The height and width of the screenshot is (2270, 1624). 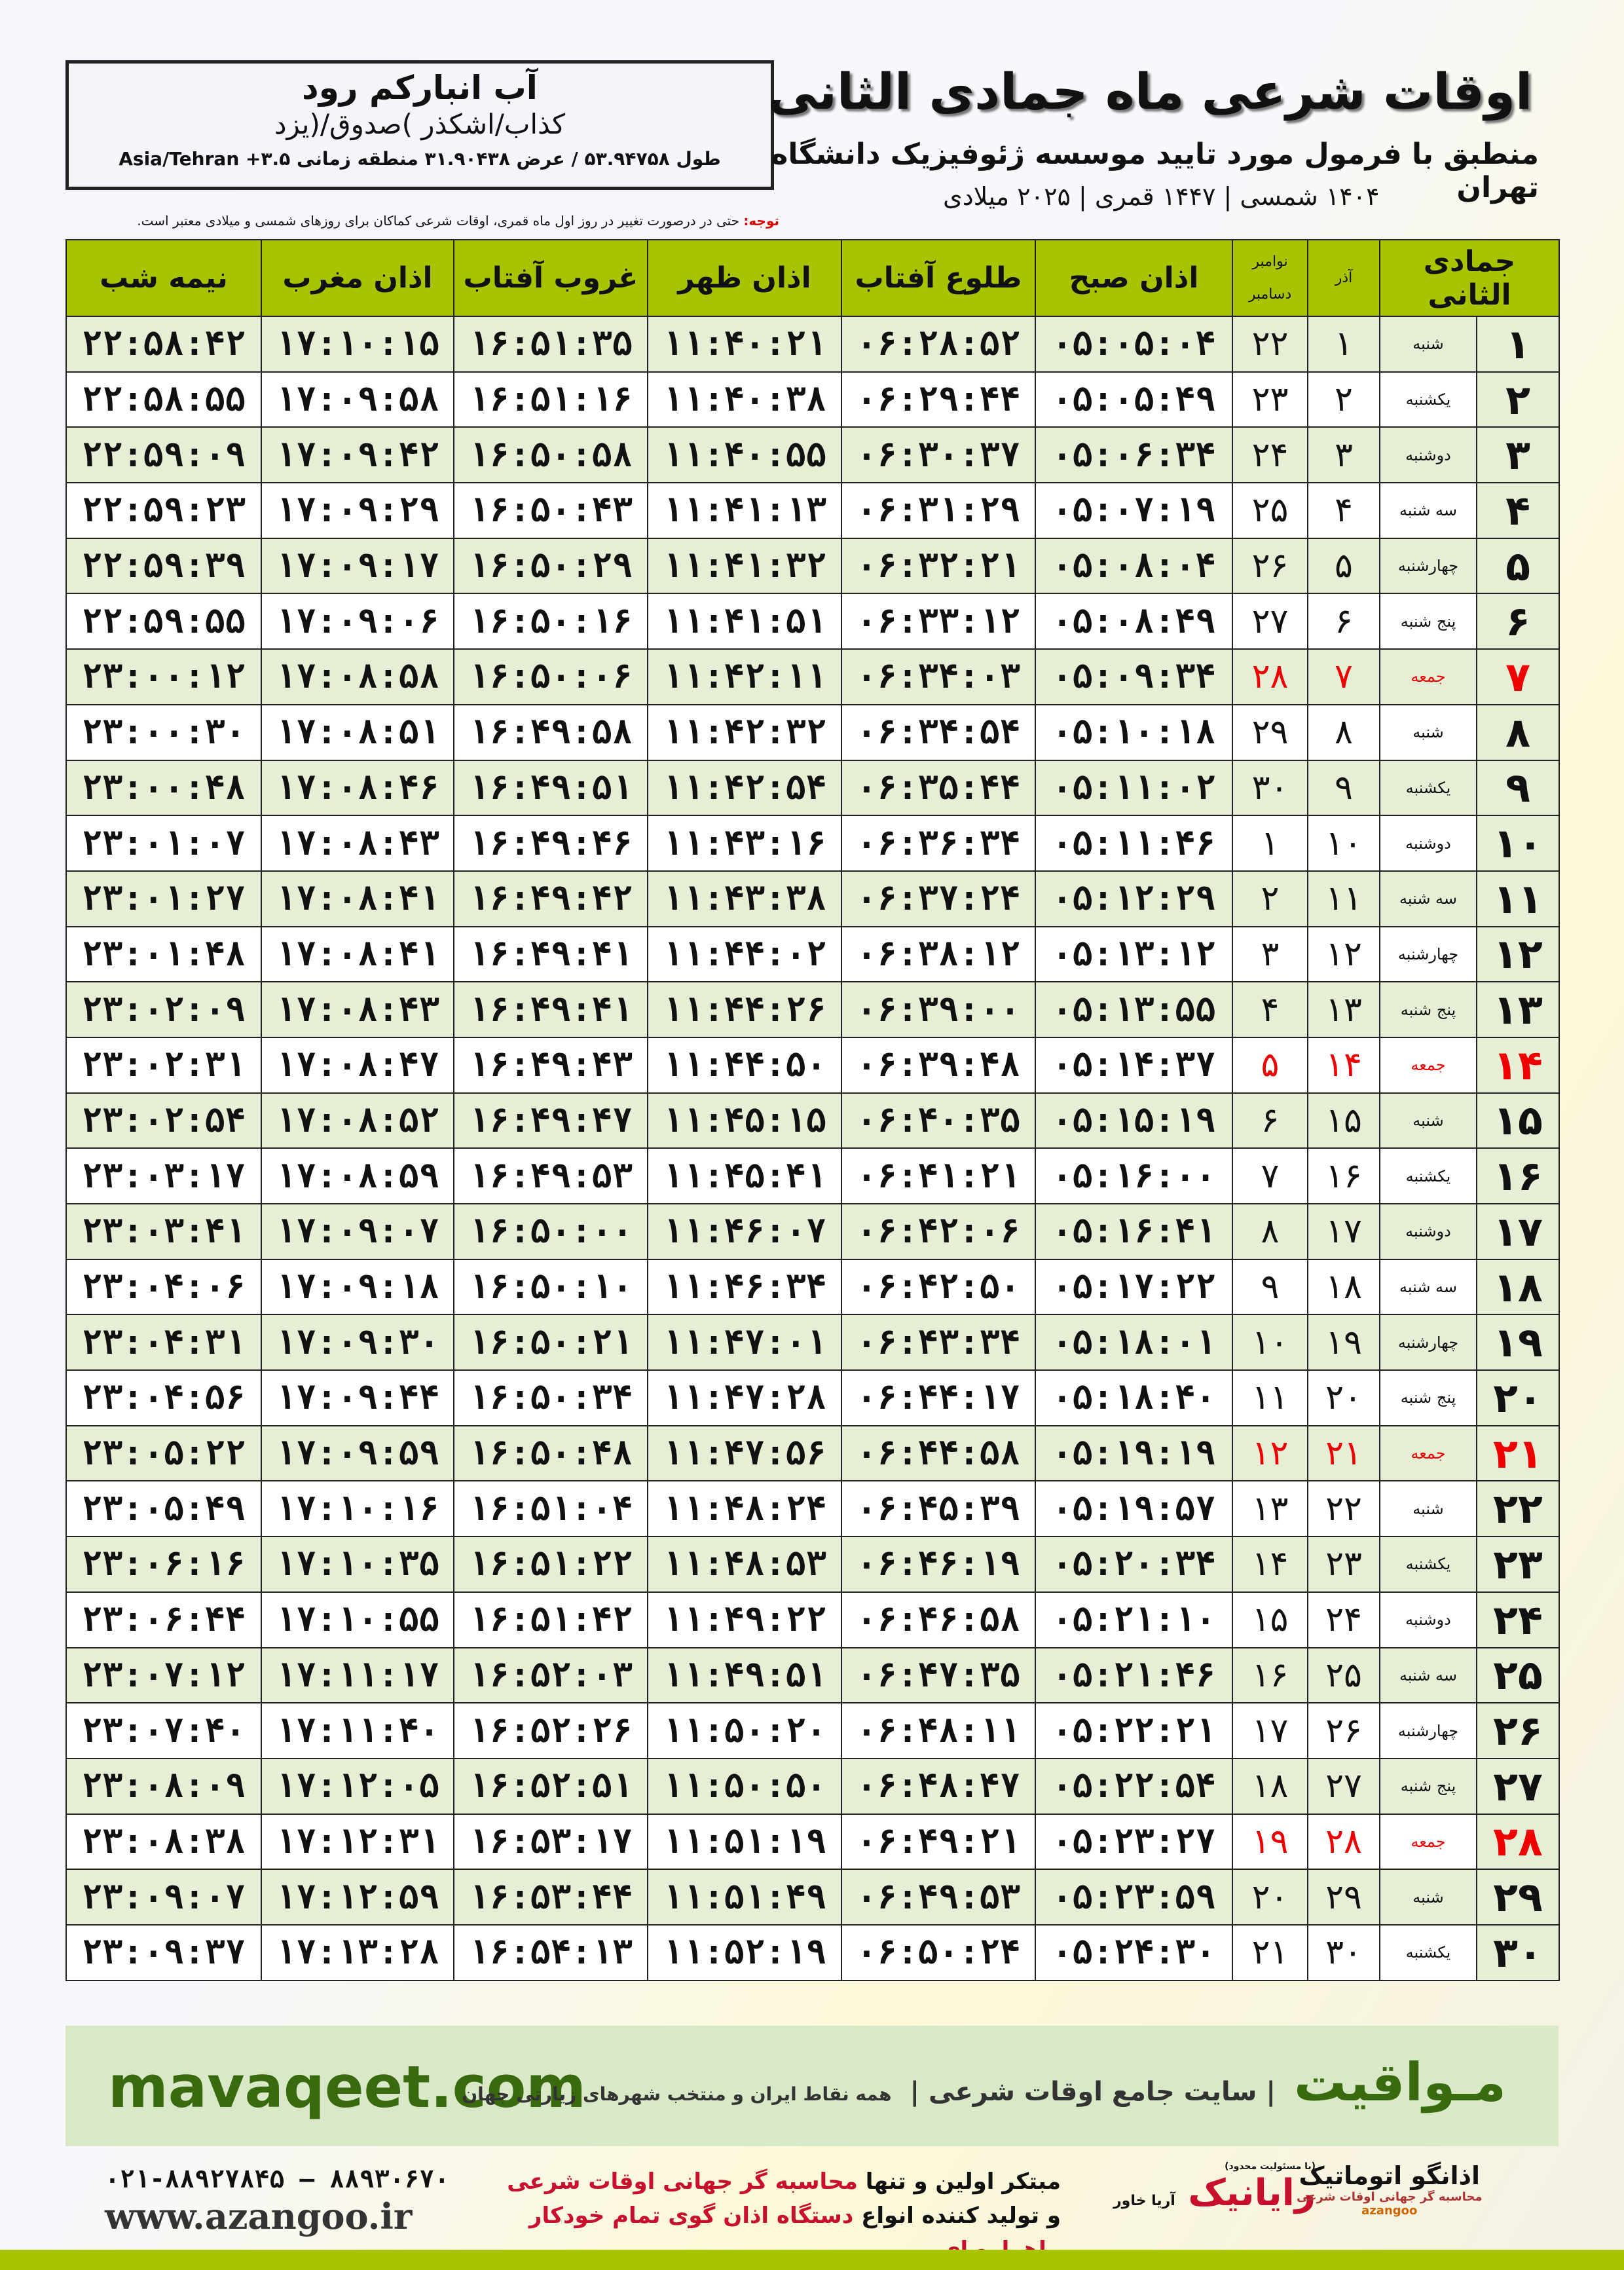 What do you see at coordinates (163, 954) in the screenshot?
I see `midnight-cell: ۲۳:۰۱:۴۸` at bounding box center [163, 954].